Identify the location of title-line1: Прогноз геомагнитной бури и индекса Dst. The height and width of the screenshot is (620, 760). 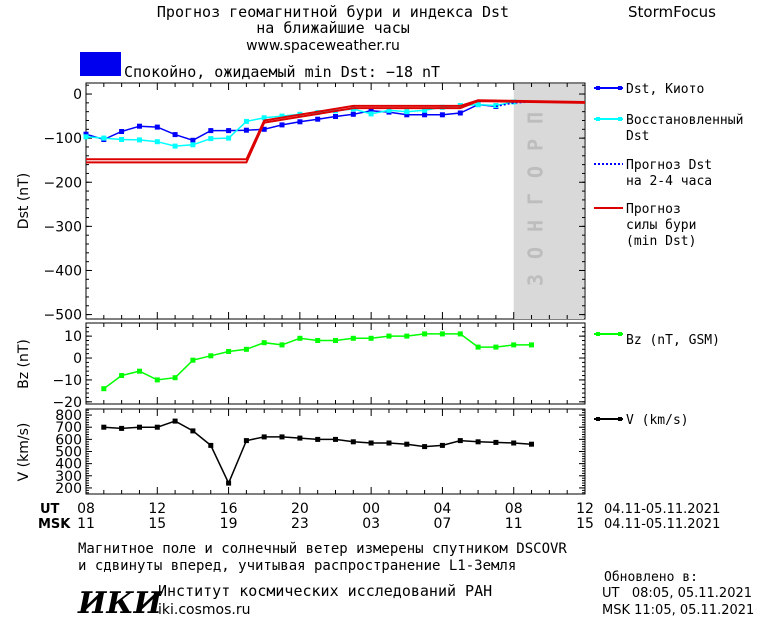
(333, 12).